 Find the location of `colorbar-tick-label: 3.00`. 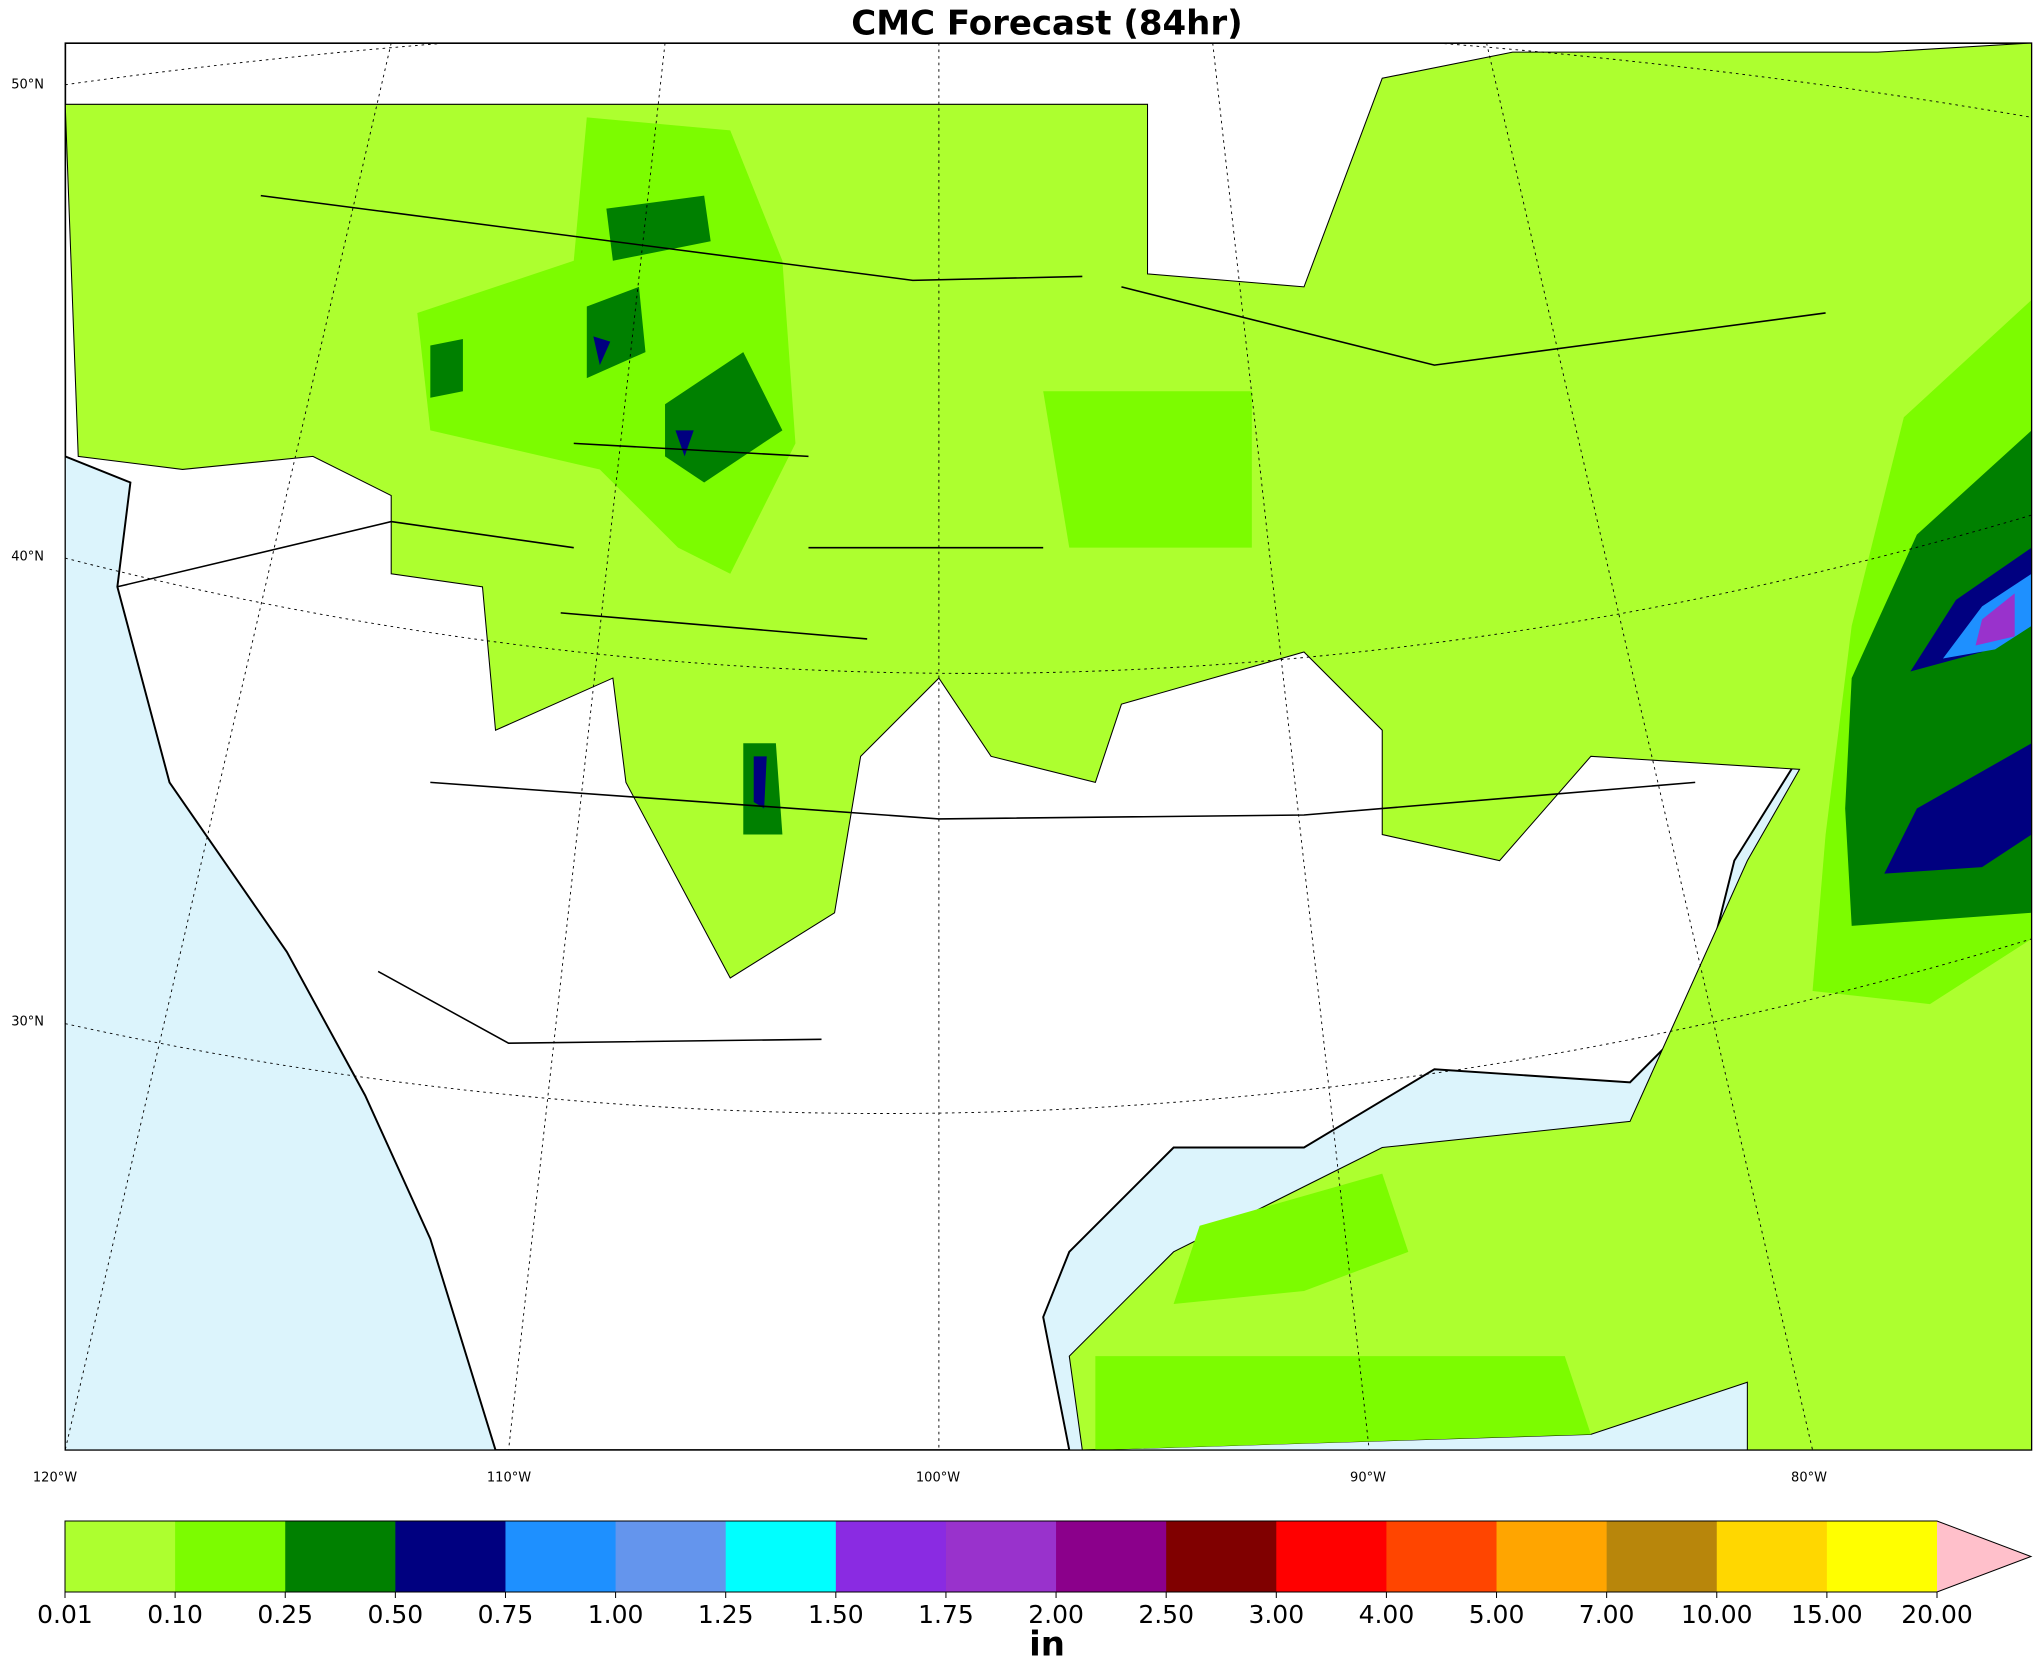

colorbar-tick-label: 3.00 is located at coordinates (1276, 1614).